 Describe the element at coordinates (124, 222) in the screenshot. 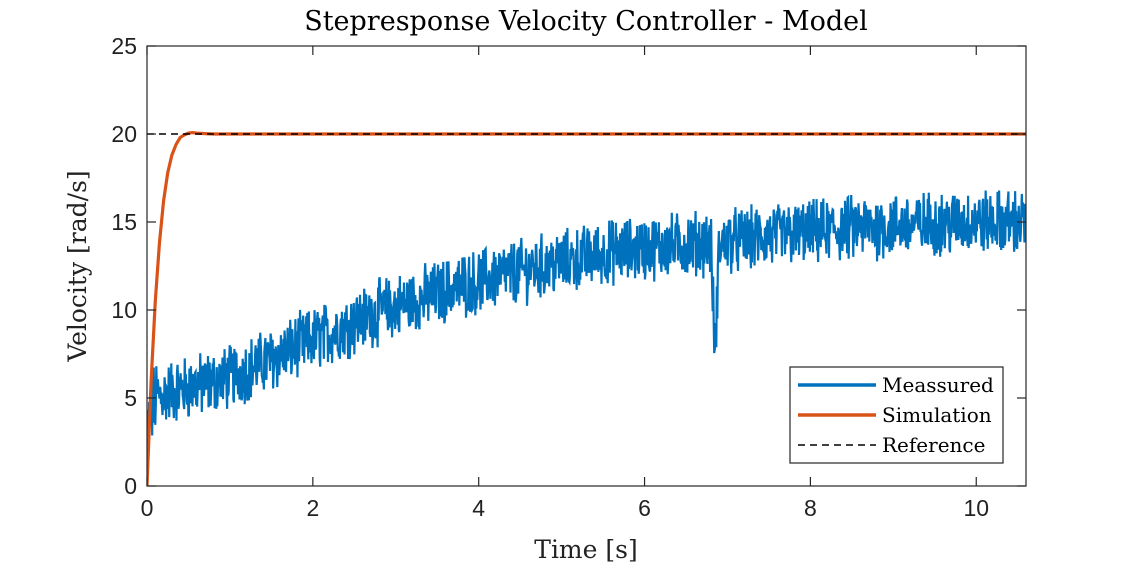

I see `y-tick-label: 15` at that location.